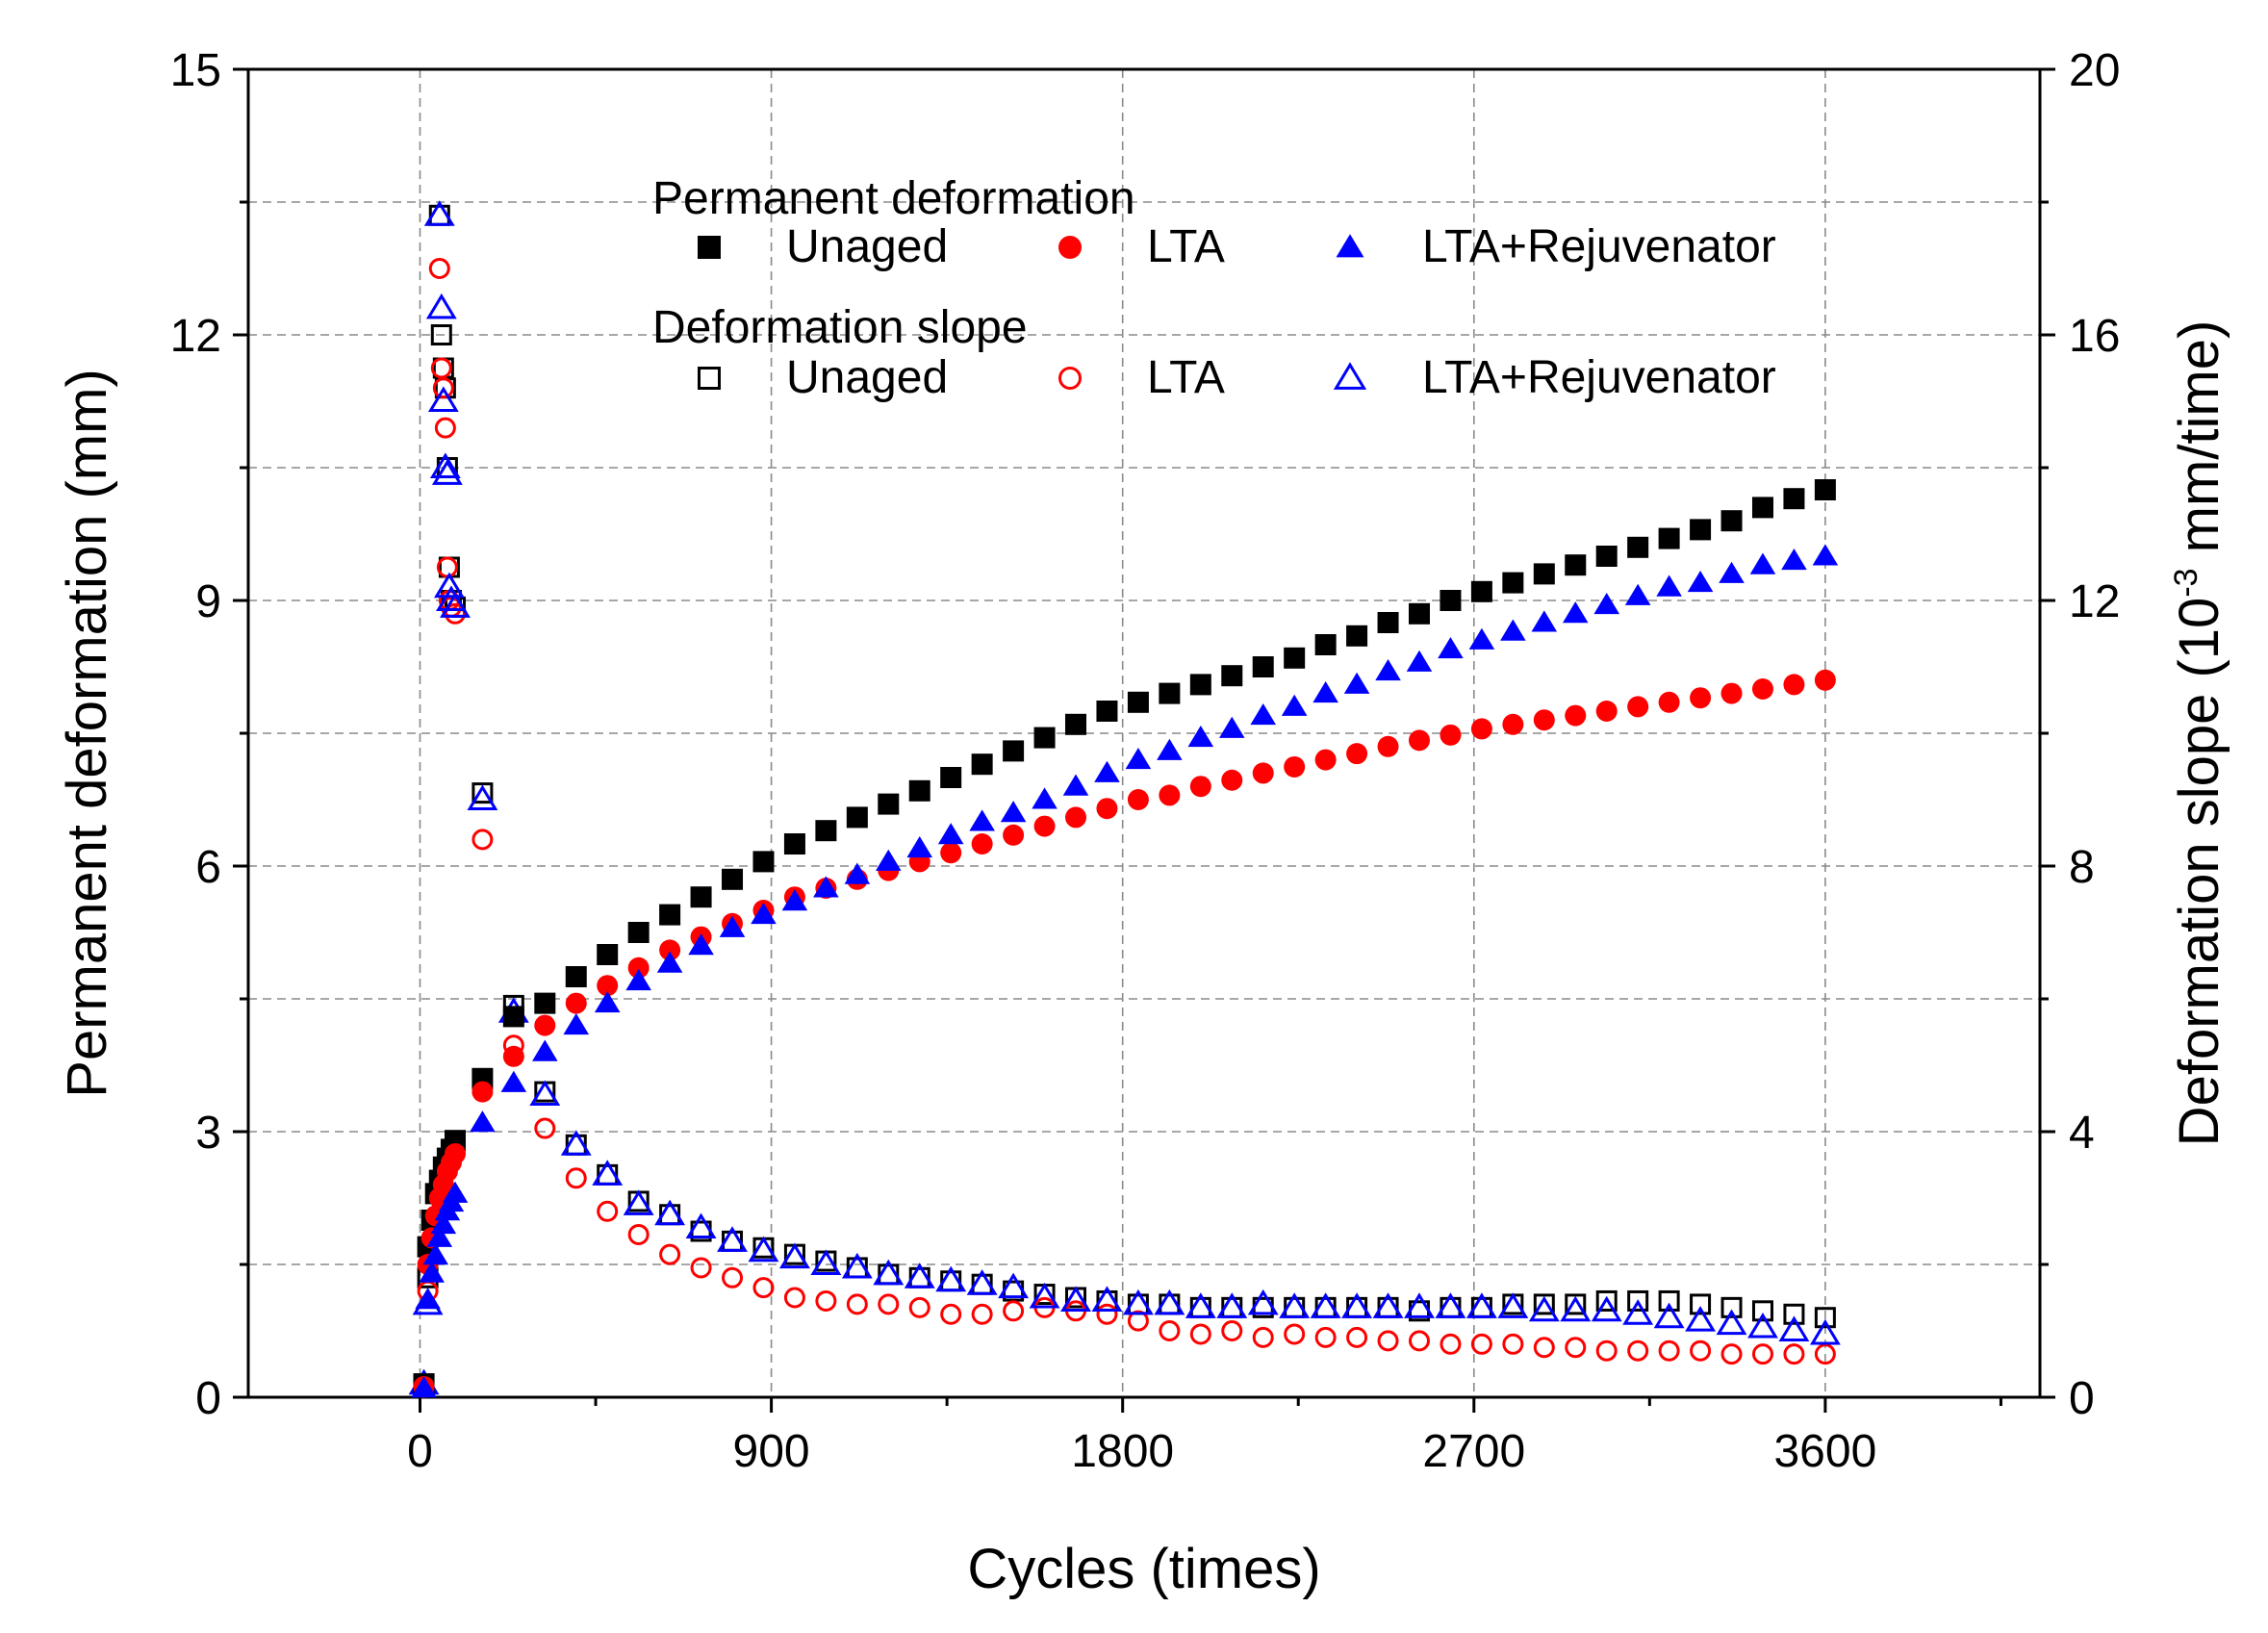  I want to click on legend-marker-open-circle, so click(1070, 378).